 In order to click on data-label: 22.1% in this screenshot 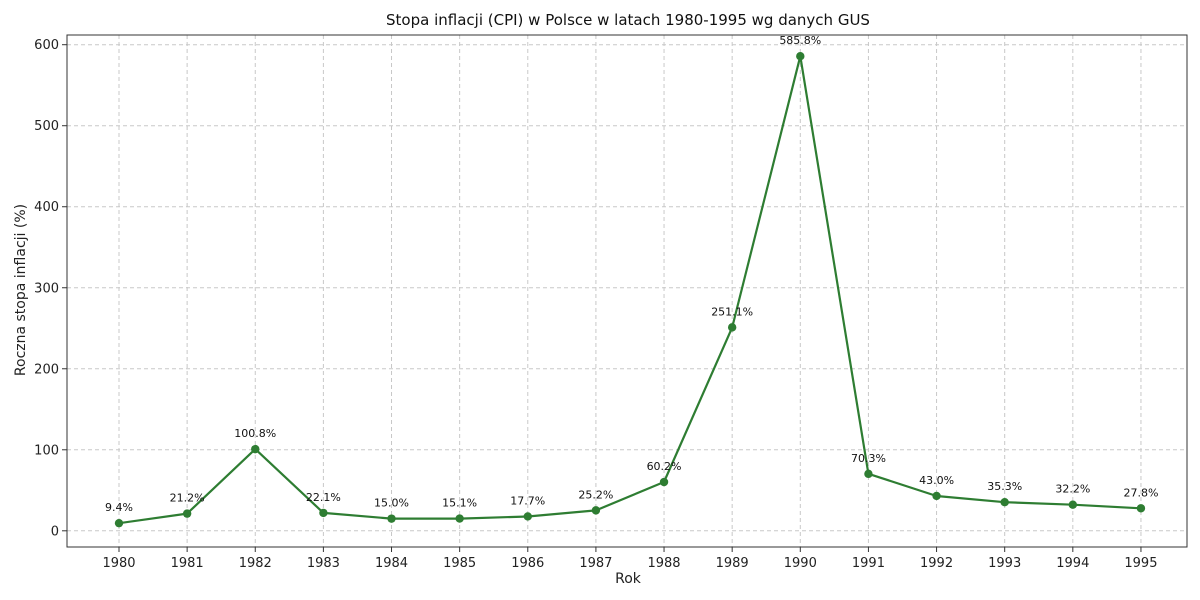, I will do `click(323, 497)`.